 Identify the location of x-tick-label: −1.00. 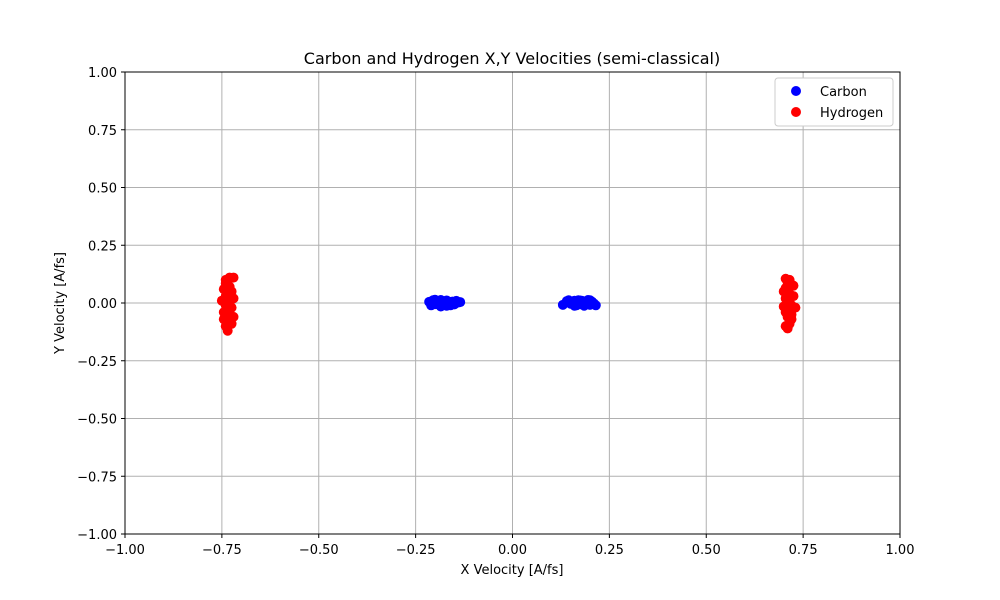
(125, 550).